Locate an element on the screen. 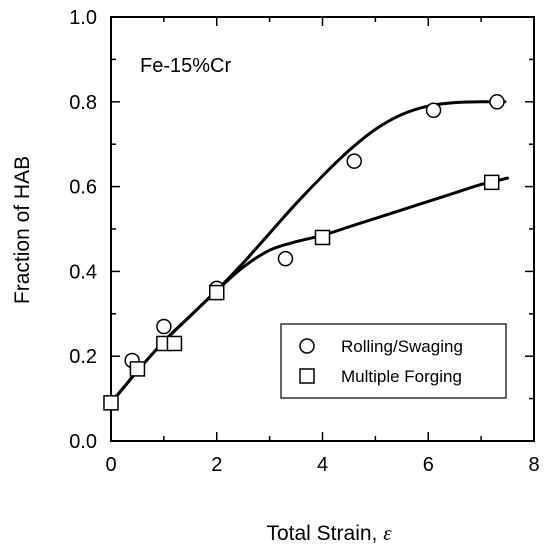 The height and width of the screenshot is (550, 548). y-tick-label: 0.0 is located at coordinates (83, 442).